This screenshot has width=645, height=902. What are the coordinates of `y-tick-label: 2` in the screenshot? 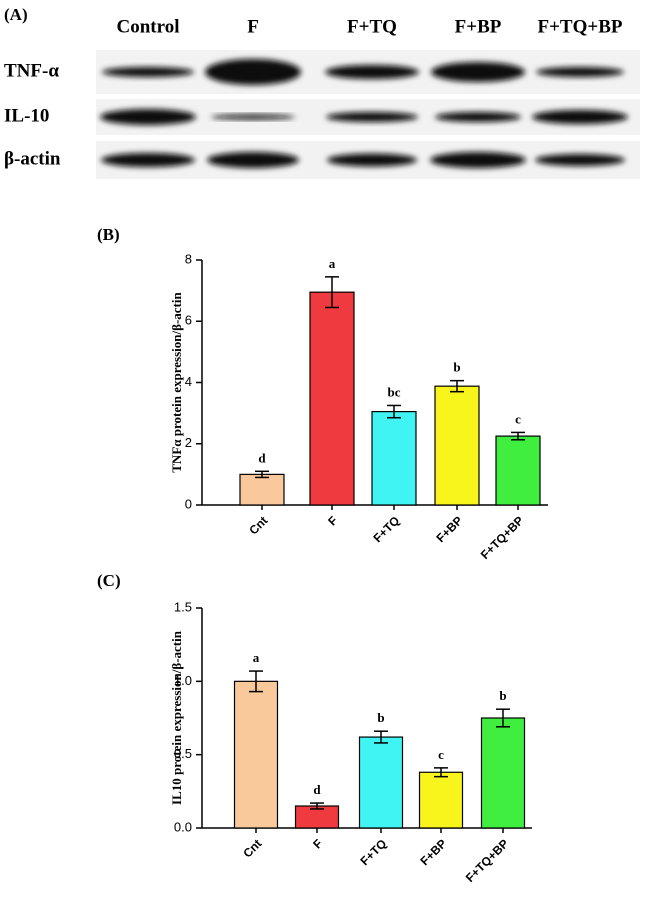 It's located at (188, 442).